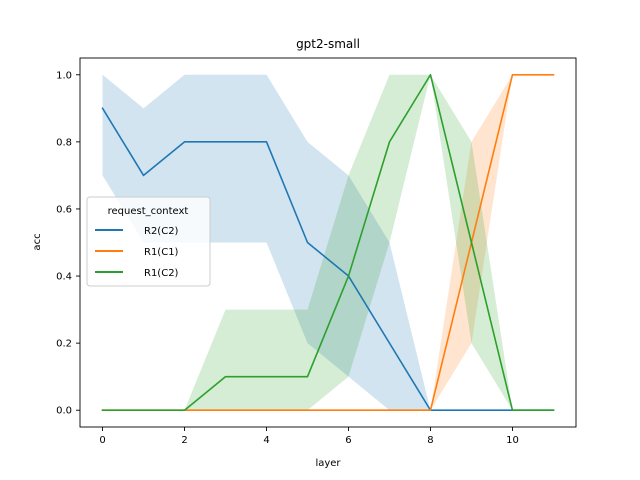 Image resolution: width=640 pixels, height=480 pixels. Describe the element at coordinates (328, 463) in the screenshot. I see `x-axis-label: layer` at that location.